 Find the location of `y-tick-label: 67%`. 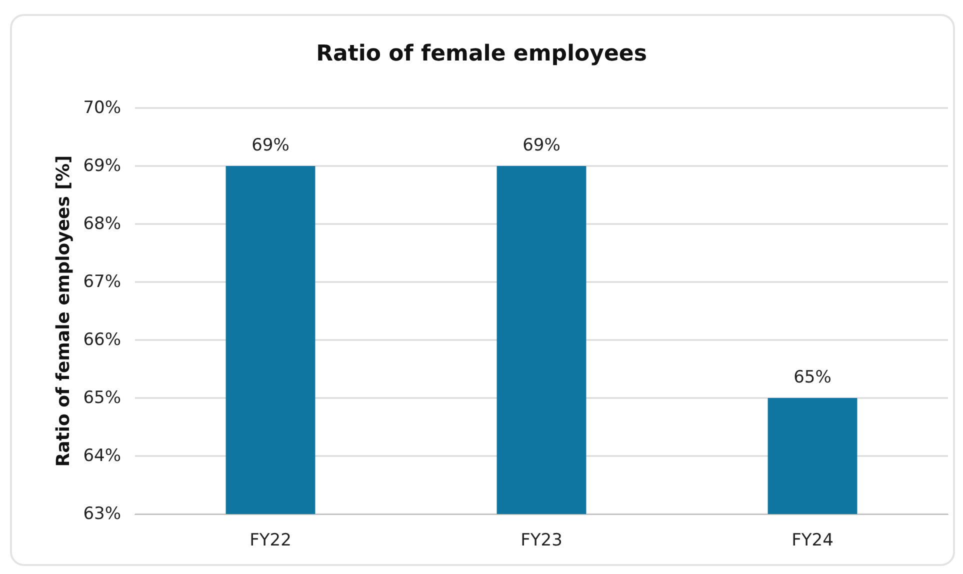

y-tick-label: 67% is located at coordinates (102, 282).